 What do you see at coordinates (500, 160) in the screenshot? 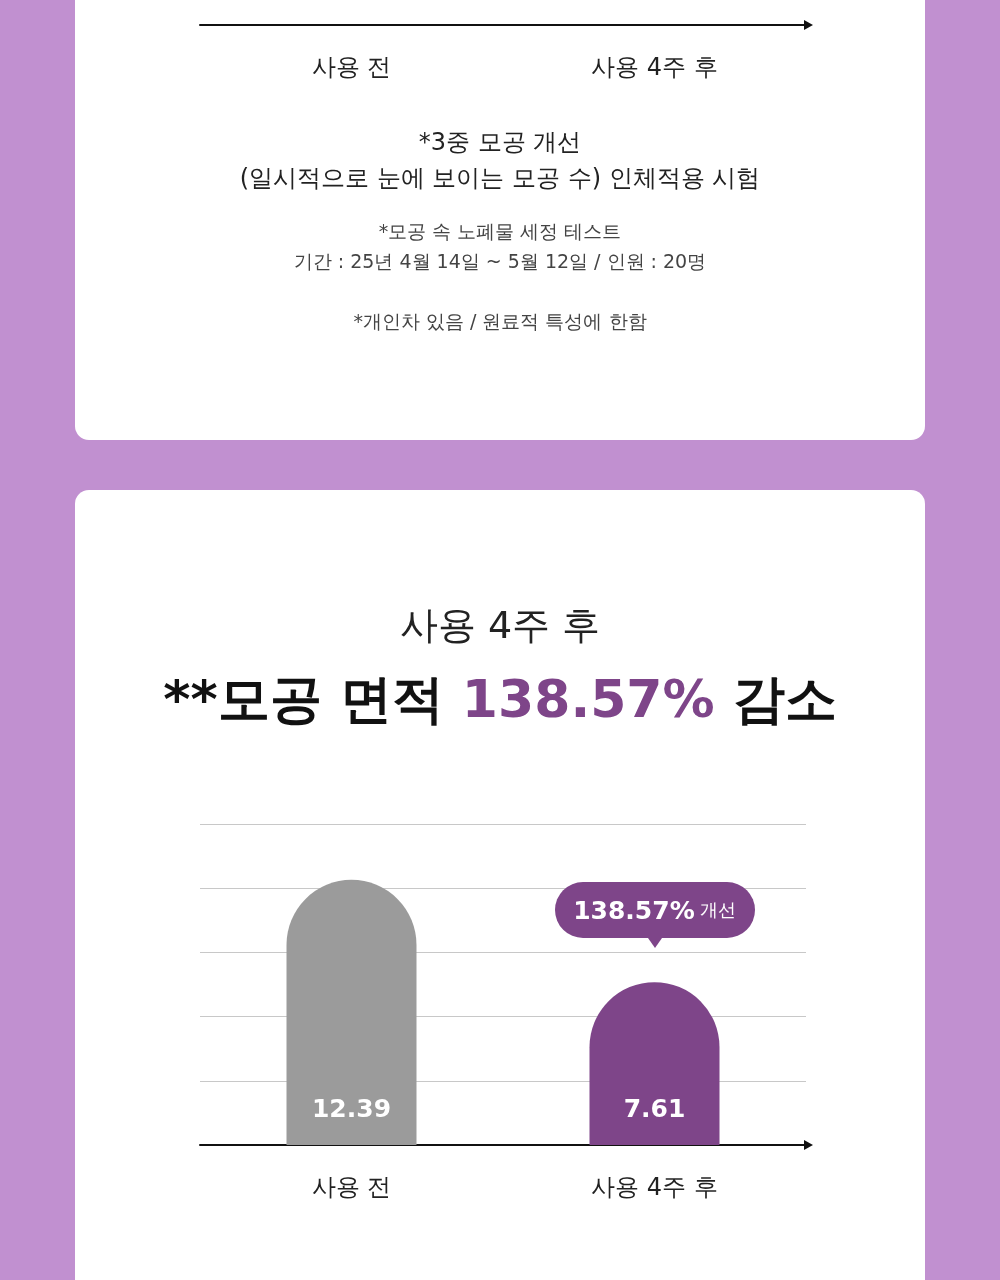
I see `text: *3중 모공 개선 (일시적으로 눈에 보이는 모공 수) 인체적용 시험` at bounding box center [500, 160].